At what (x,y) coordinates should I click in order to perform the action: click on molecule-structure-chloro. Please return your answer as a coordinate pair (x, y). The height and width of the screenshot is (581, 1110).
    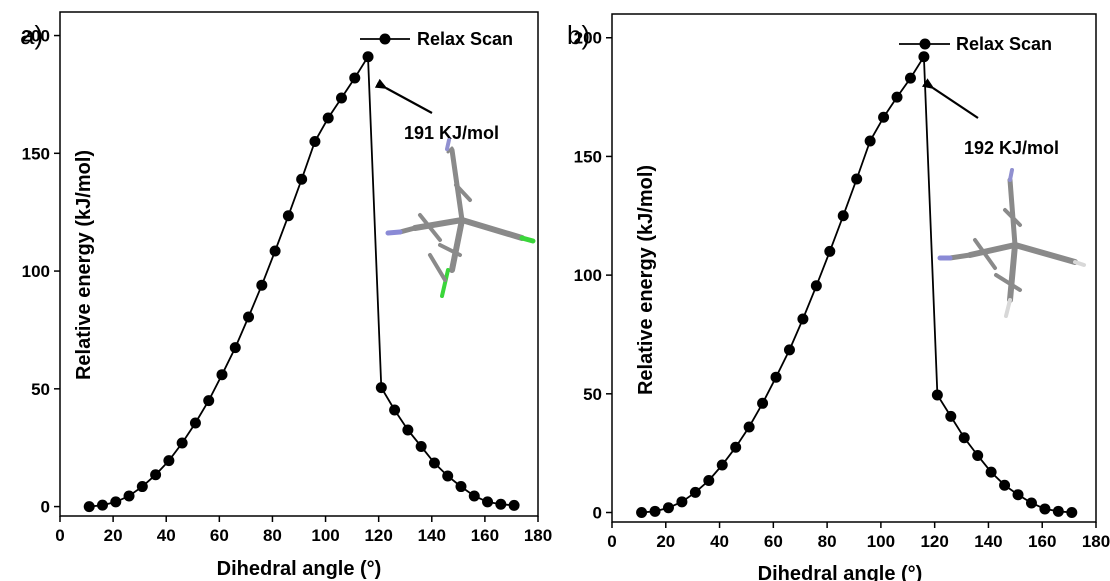
    Looking at the image, I should click on (460, 218).